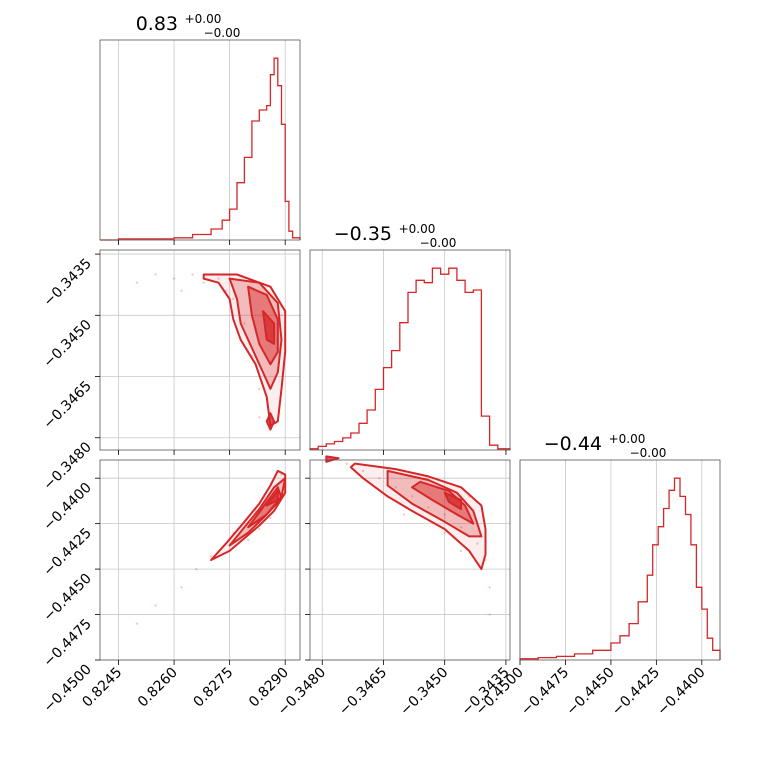 The width and height of the screenshot is (760, 760). What do you see at coordinates (627, 439) in the screenshot?
I see `param-2-plus: +0.00` at bounding box center [627, 439].